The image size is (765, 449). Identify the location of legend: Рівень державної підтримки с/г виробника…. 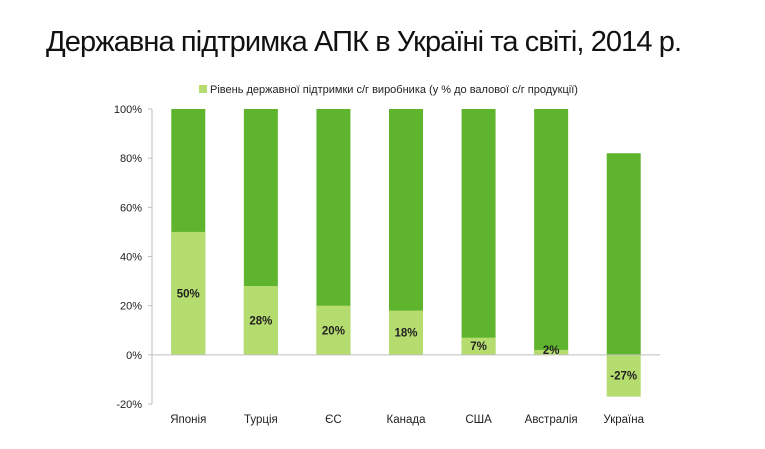
(388, 90).